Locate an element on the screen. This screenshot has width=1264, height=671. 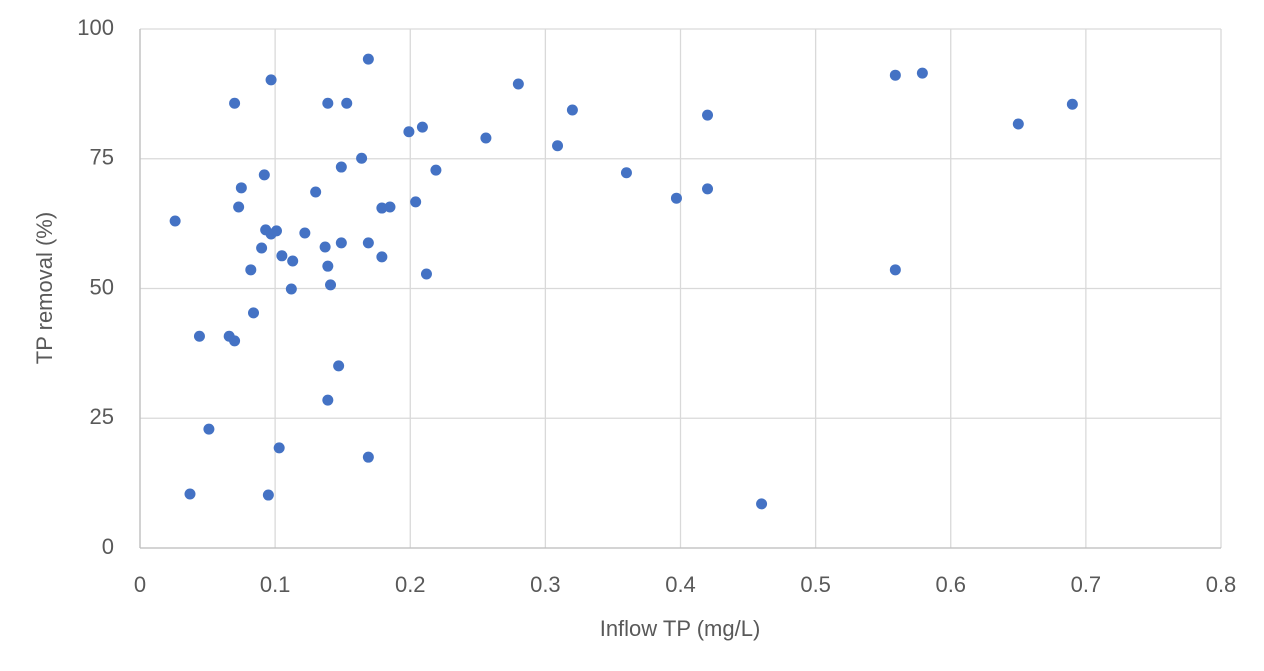
x-tick-label: 0.7 is located at coordinates (1086, 584).